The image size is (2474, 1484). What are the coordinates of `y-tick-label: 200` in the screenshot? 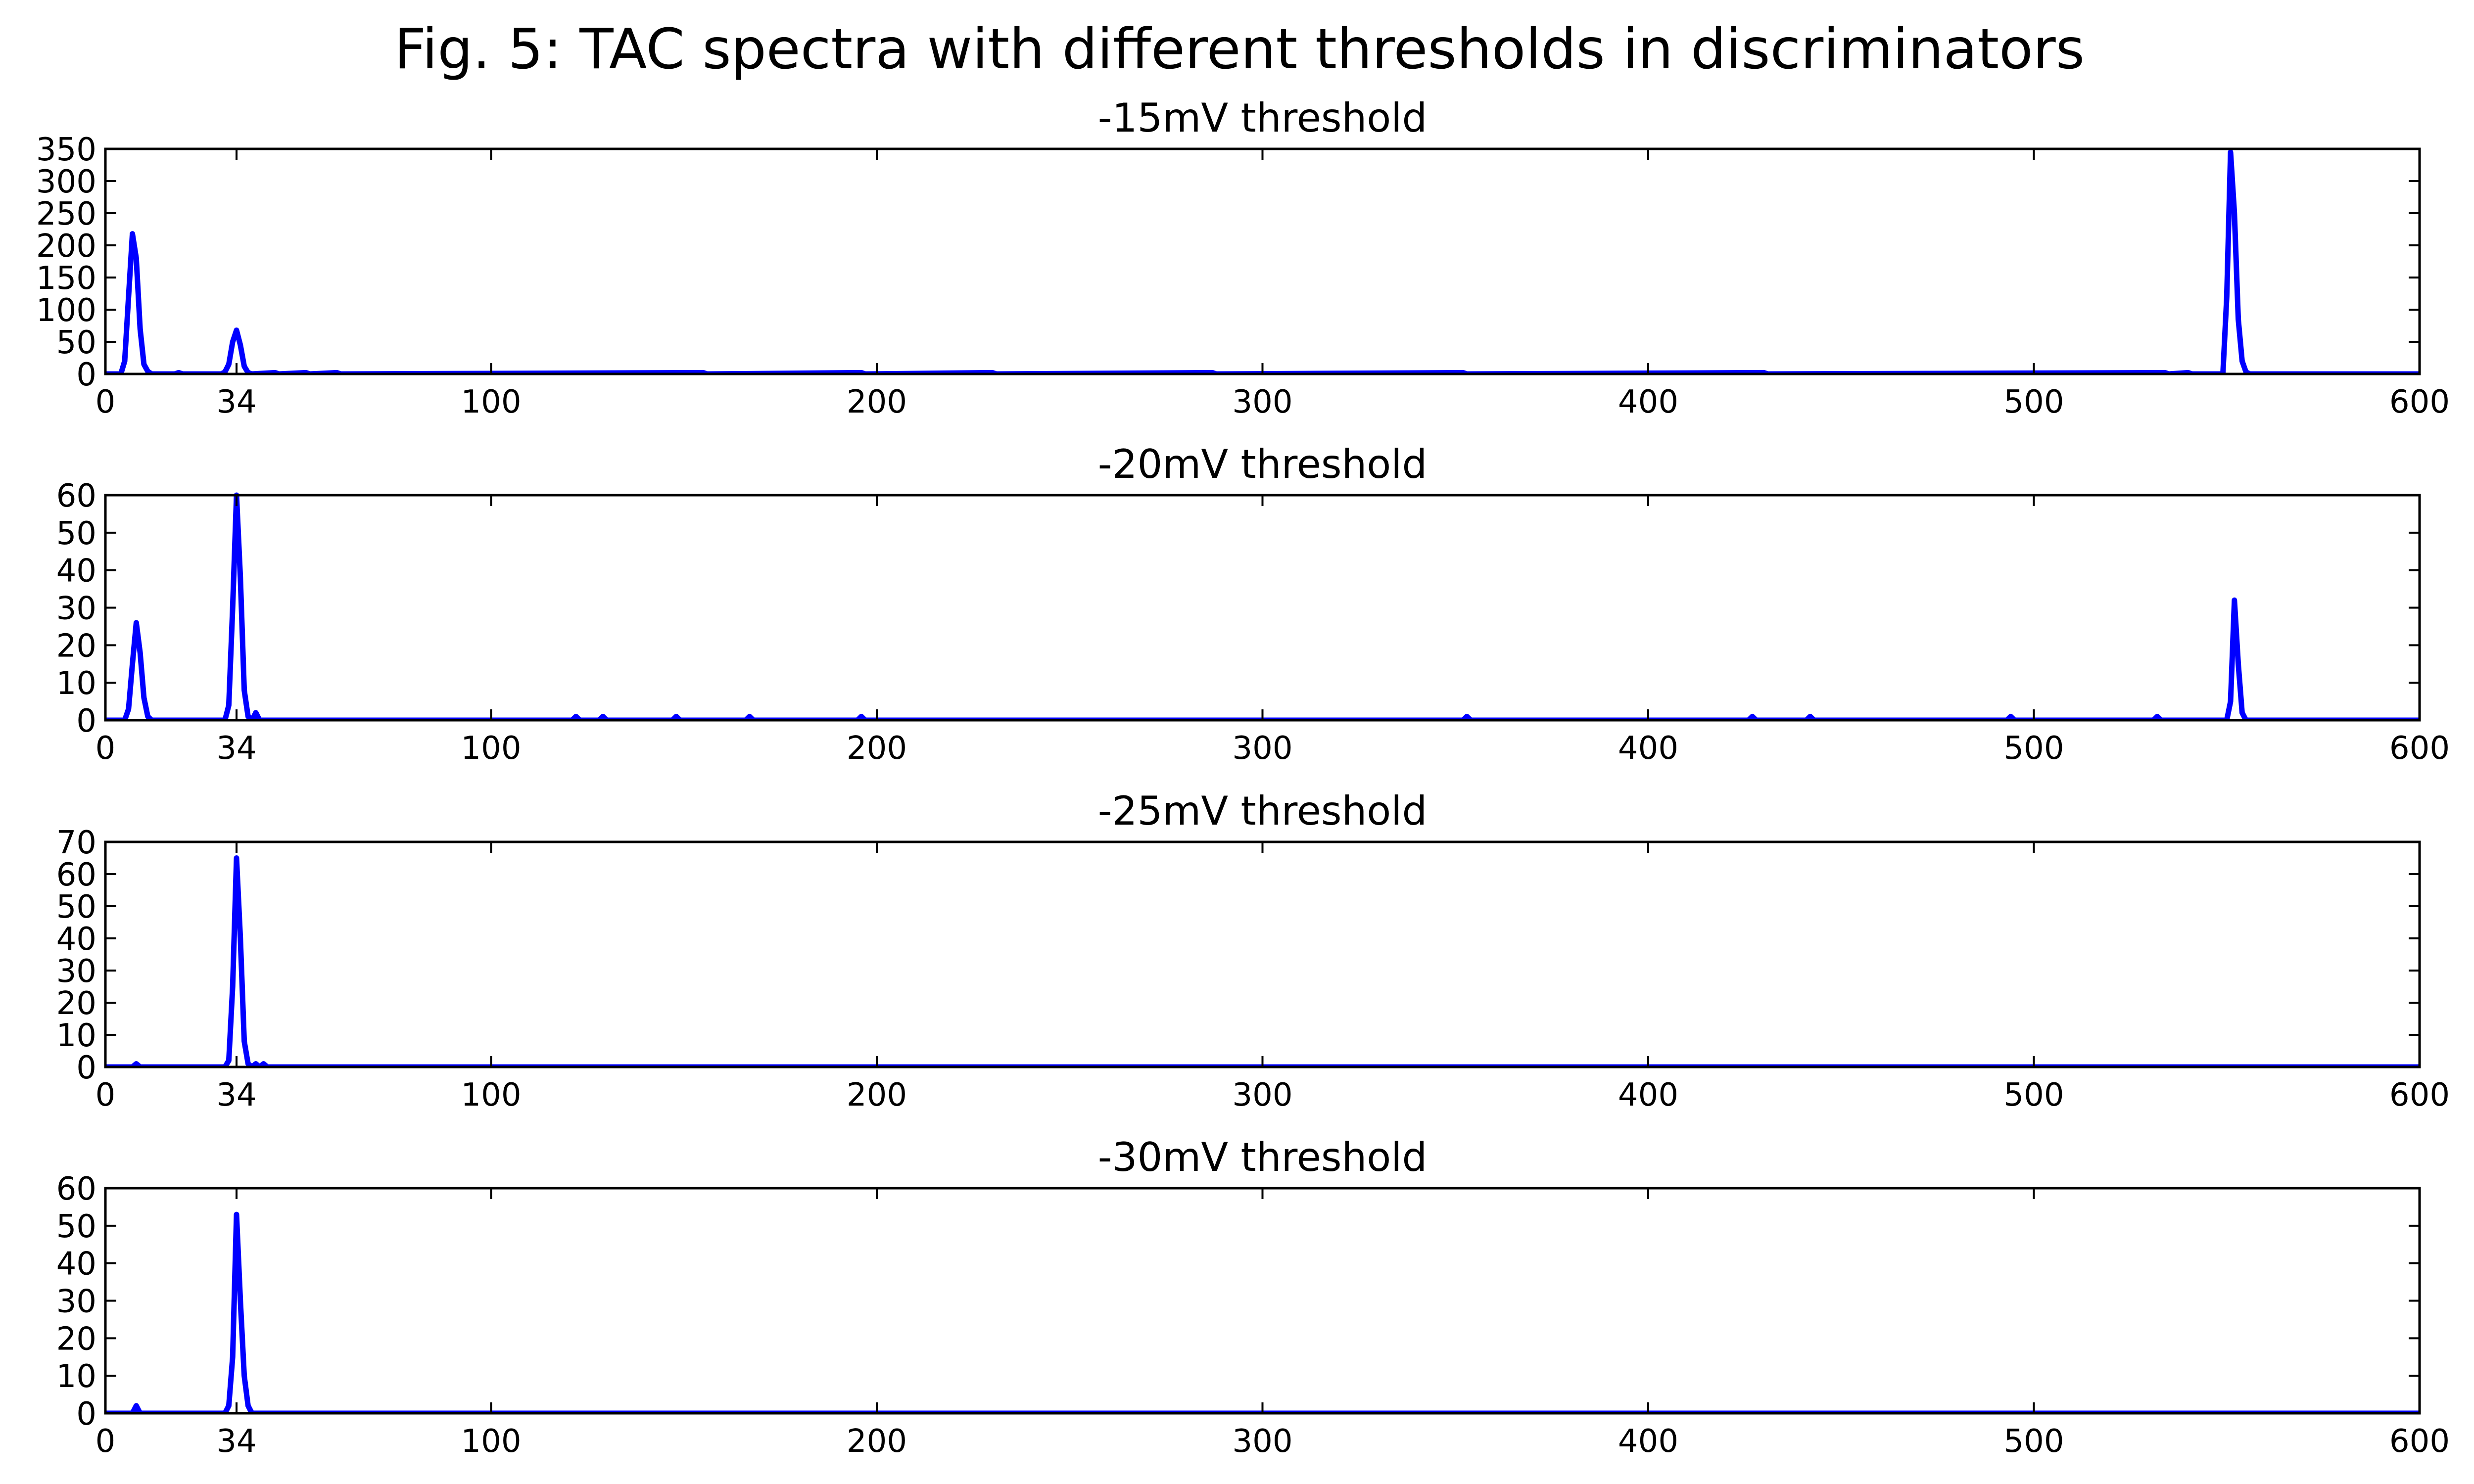 It's located at (66, 246).